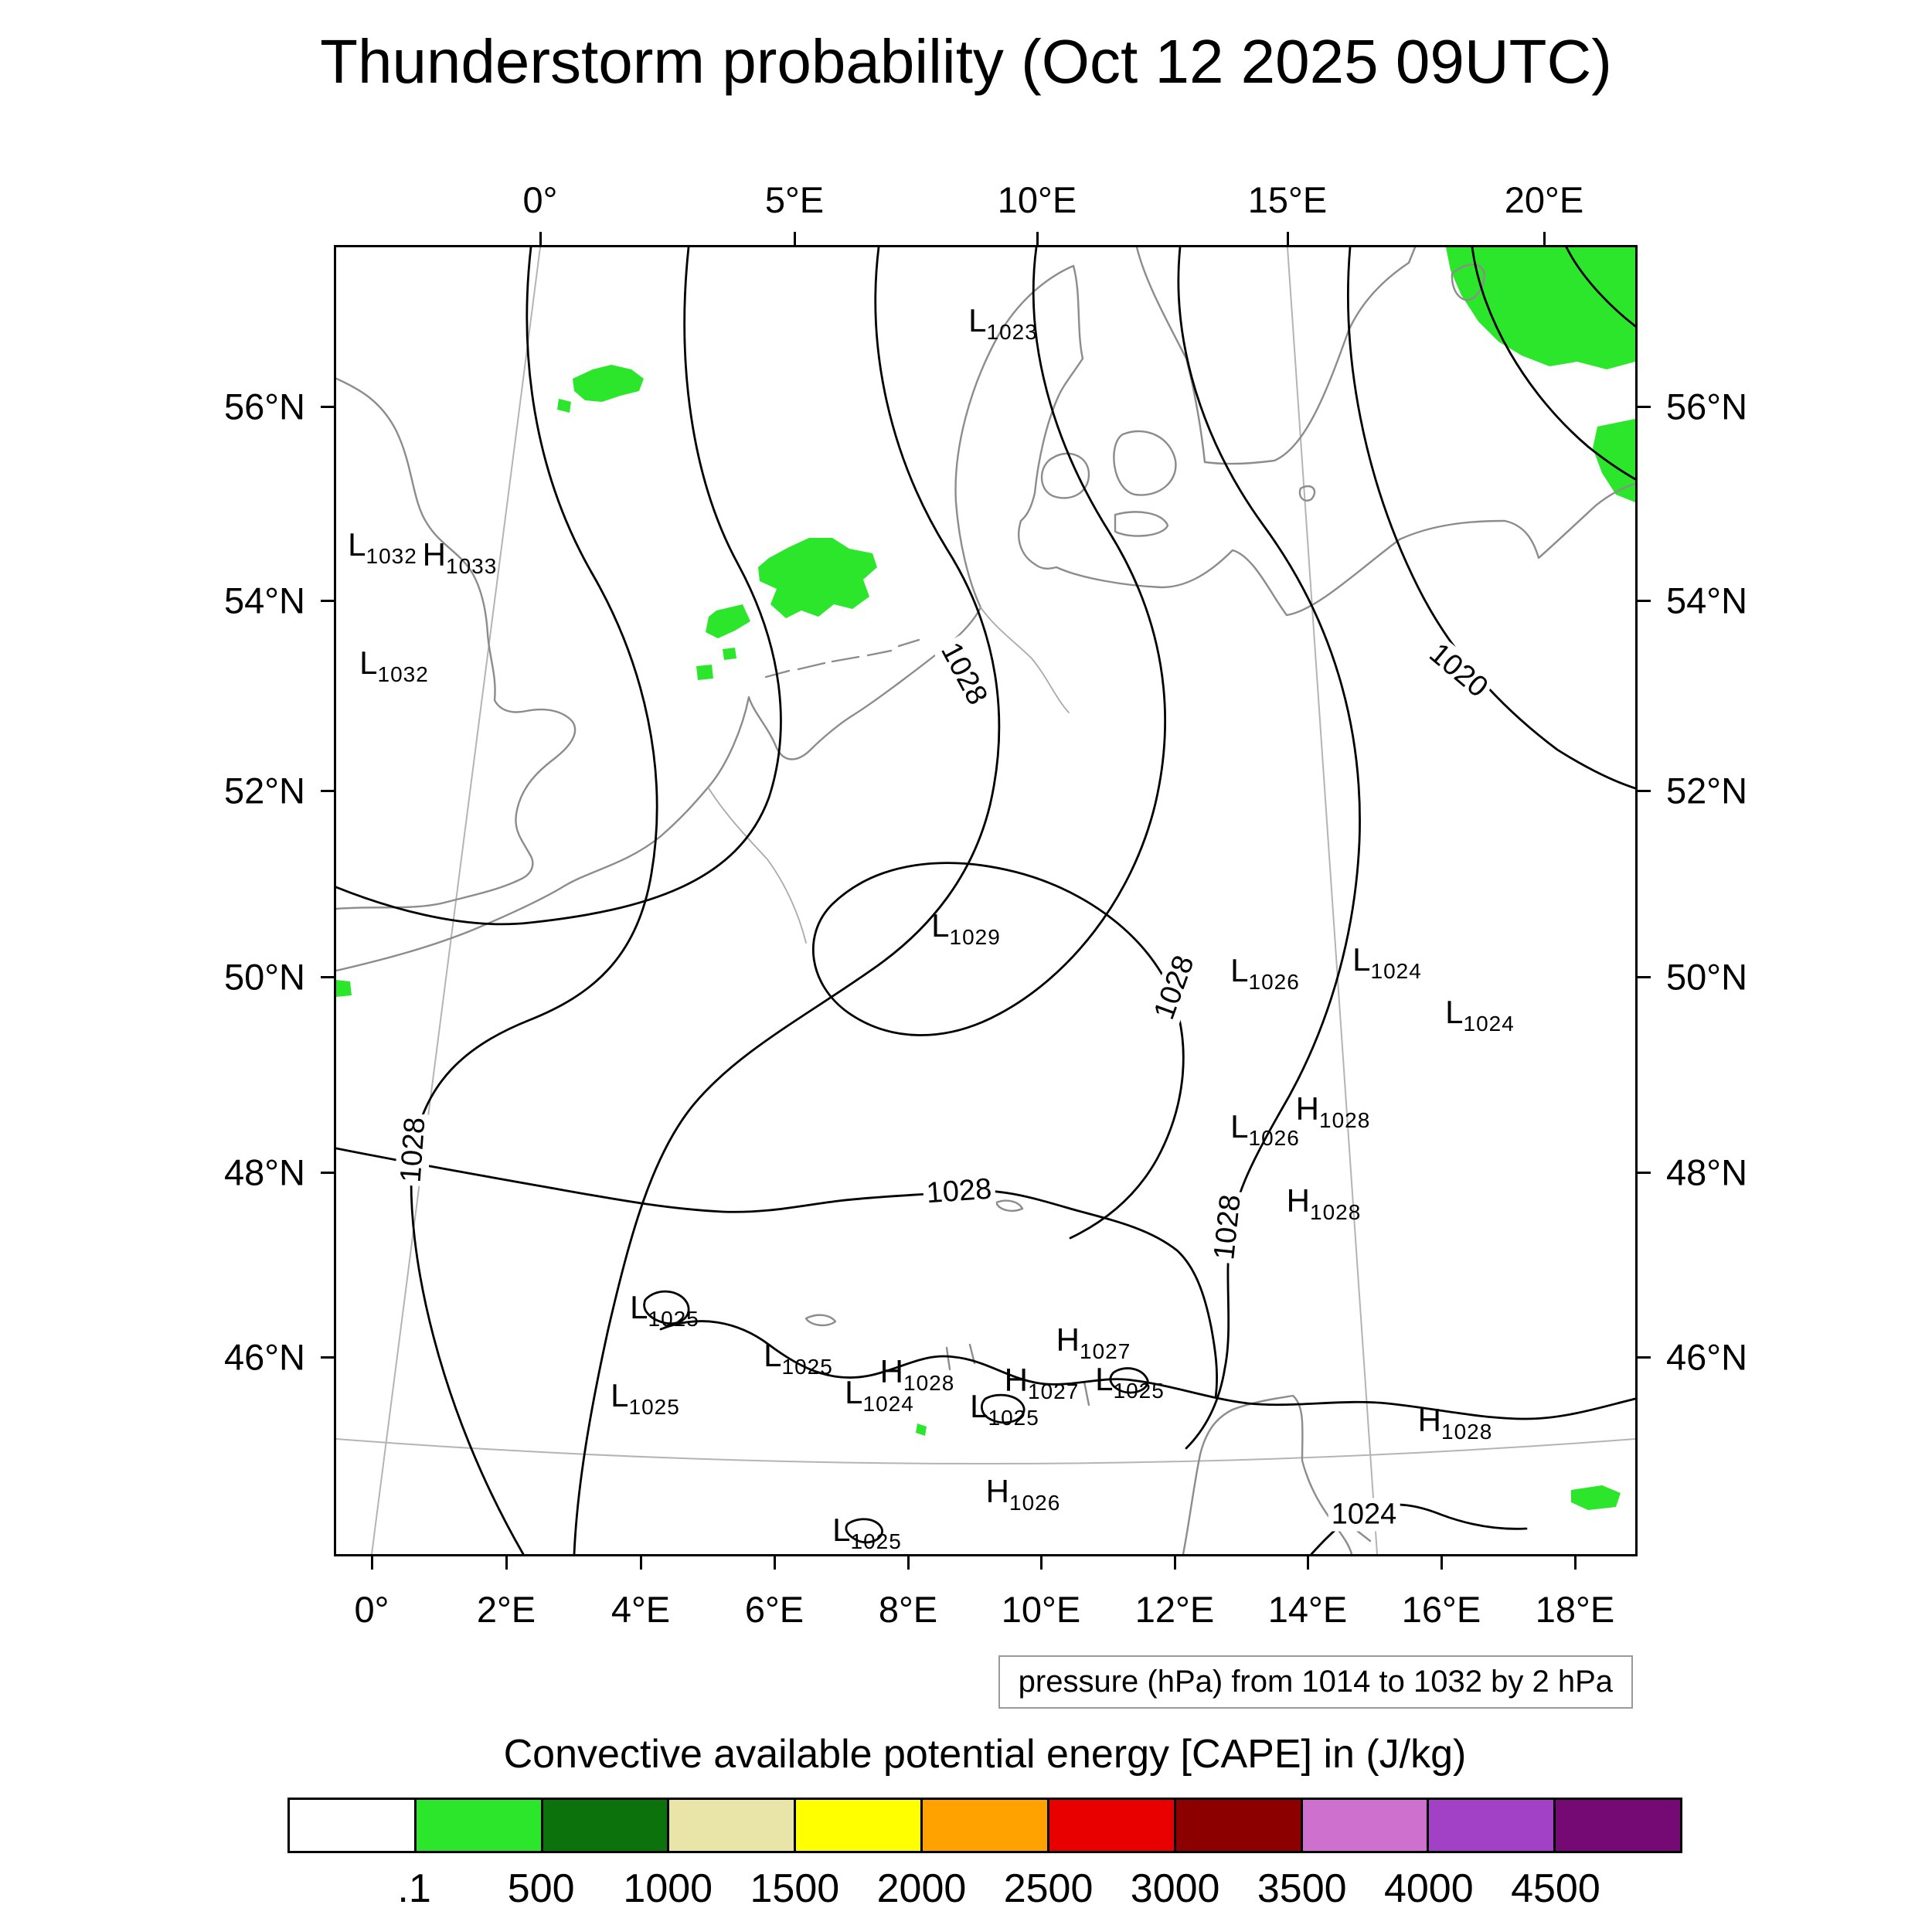  Describe the element at coordinates (1707, 791) in the screenshot. I see `axis-label-right: 52°N` at that location.